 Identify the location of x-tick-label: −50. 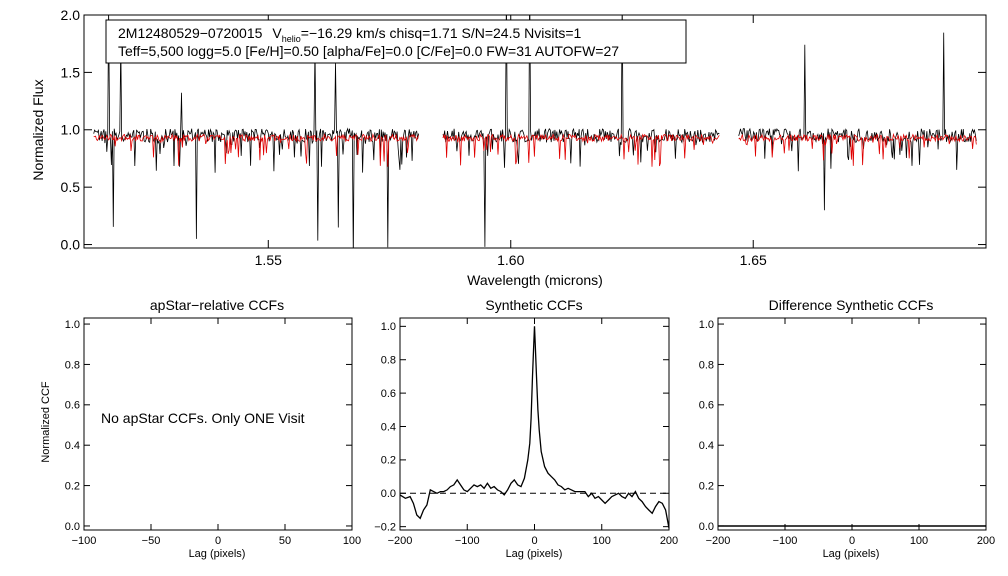
(151, 541).